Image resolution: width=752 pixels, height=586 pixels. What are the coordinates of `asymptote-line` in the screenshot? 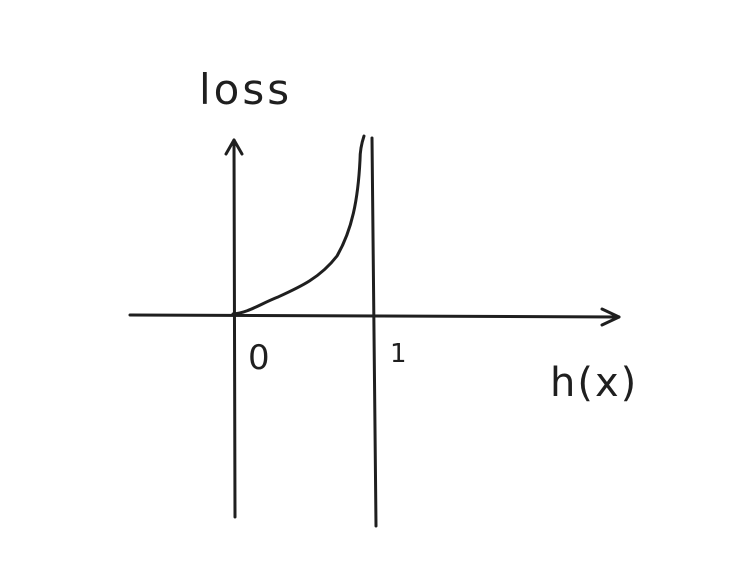 It's located at (374, 332).